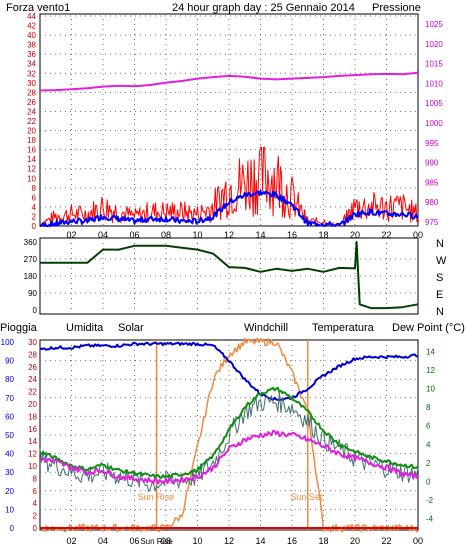 The image size is (466, 555). Describe the element at coordinates (85, 328) in the screenshot. I see `humidity-legend: Umidita` at that location.